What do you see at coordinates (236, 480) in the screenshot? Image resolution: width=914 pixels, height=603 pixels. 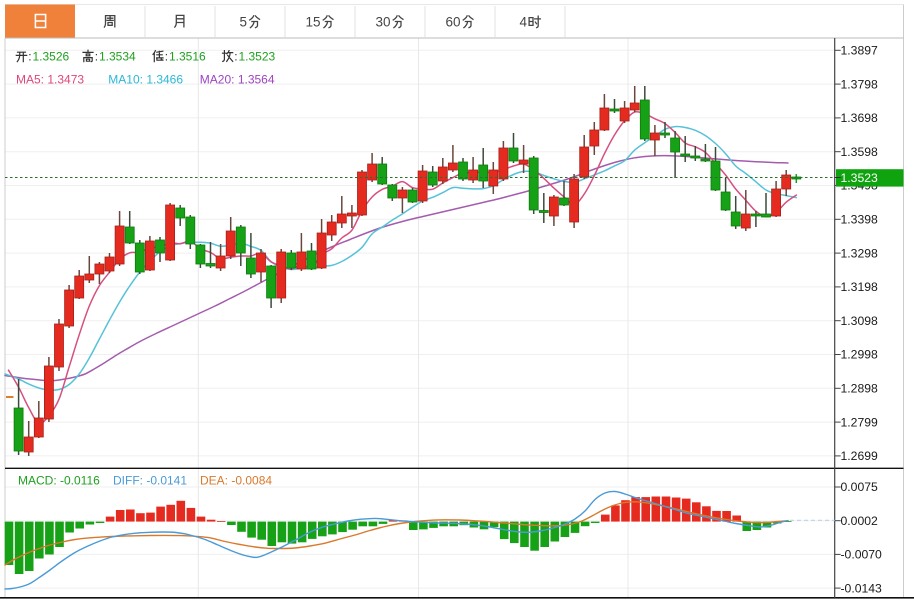 I see `svg-text: DEA: -0.0084` at bounding box center [236, 480].